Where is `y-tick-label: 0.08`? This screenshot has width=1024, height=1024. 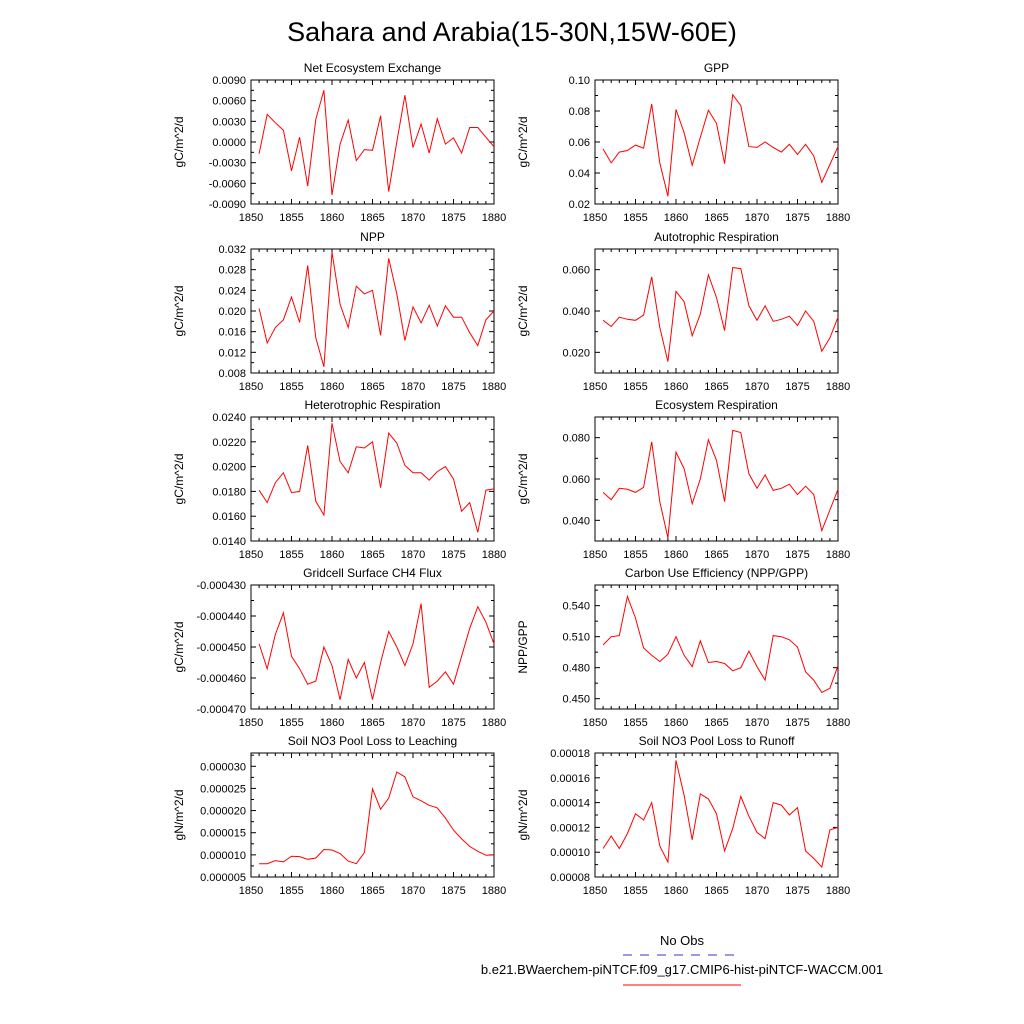
y-tick-label: 0.08 is located at coordinates (579, 112).